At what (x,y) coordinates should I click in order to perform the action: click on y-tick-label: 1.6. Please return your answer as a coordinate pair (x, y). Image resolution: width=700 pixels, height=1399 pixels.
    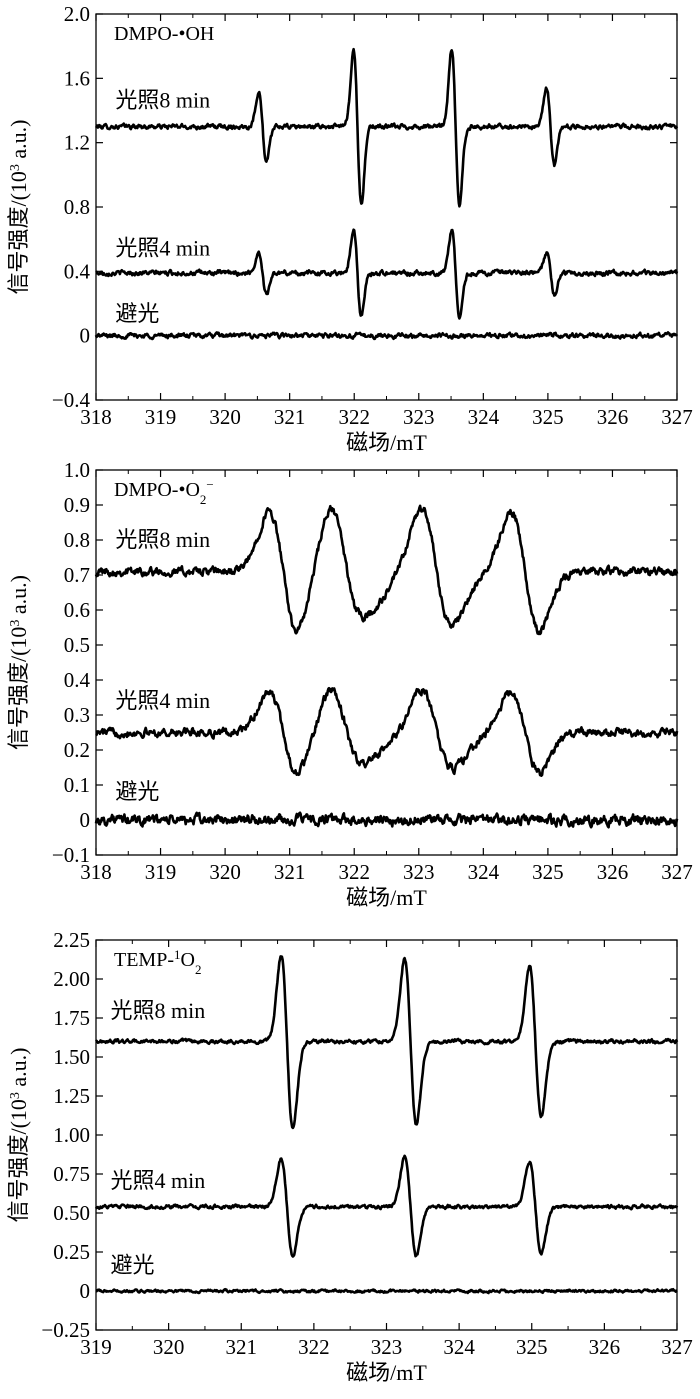
    Looking at the image, I should click on (77, 78).